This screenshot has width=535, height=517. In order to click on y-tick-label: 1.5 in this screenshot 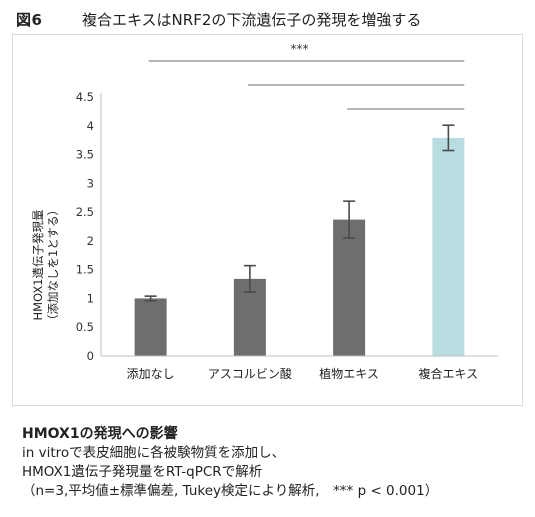, I will do `click(85, 270)`.